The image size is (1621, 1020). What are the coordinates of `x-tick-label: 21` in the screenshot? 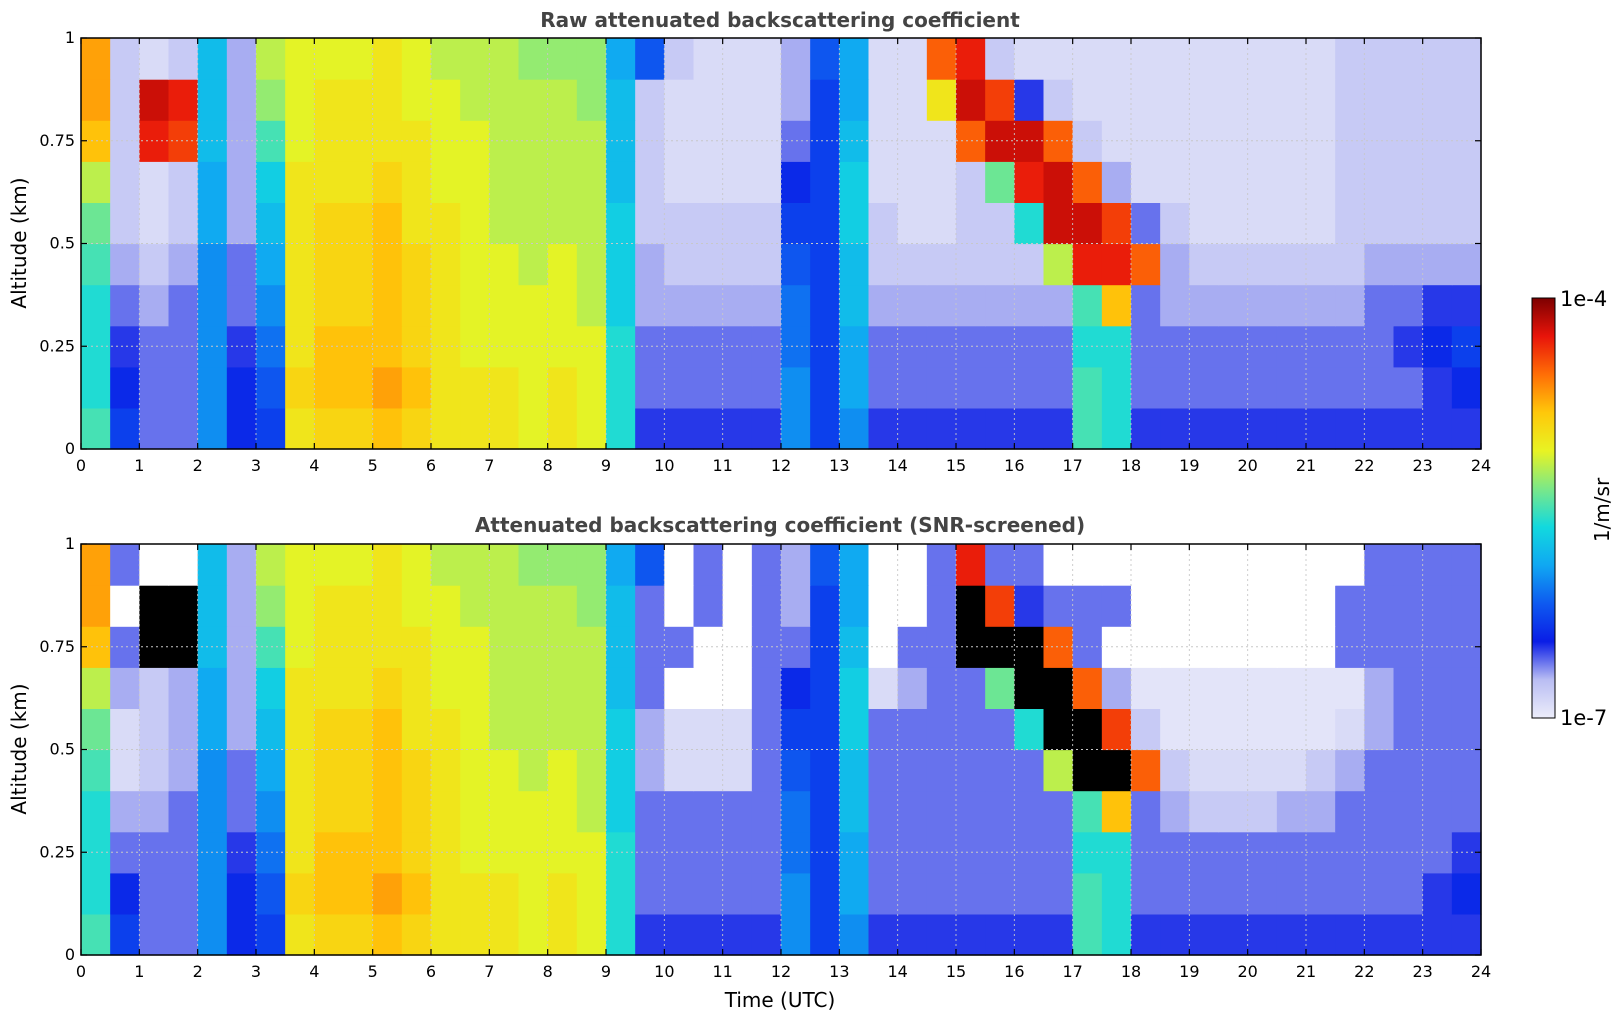 It's located at (1306, 465).